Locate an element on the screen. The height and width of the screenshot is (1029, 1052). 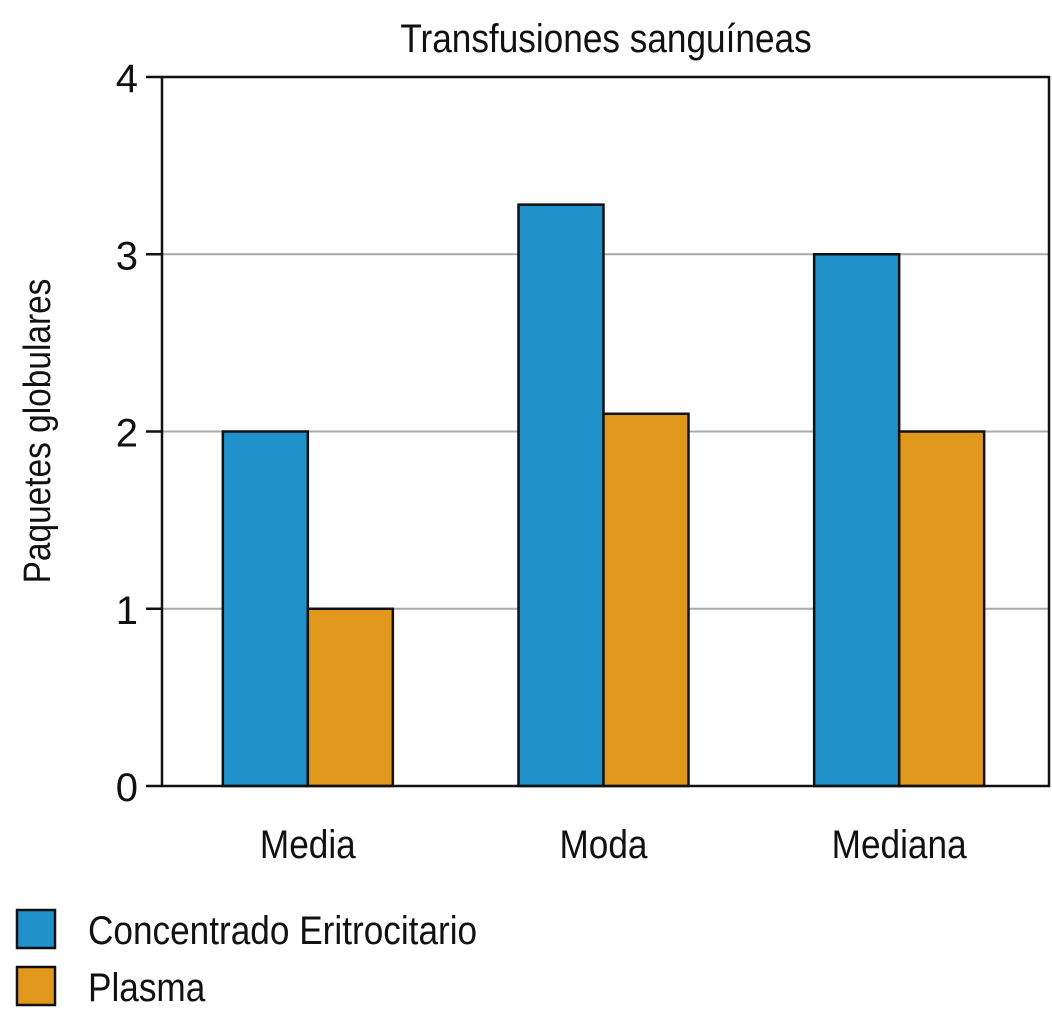
y-tick-label: 2 is located at coordinates (127, 434).